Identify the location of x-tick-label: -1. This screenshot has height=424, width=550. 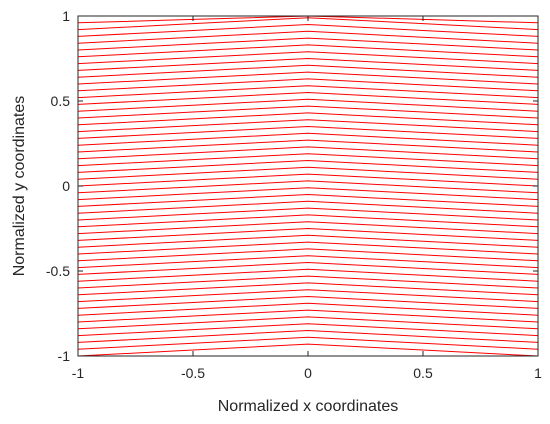
(78, 373).